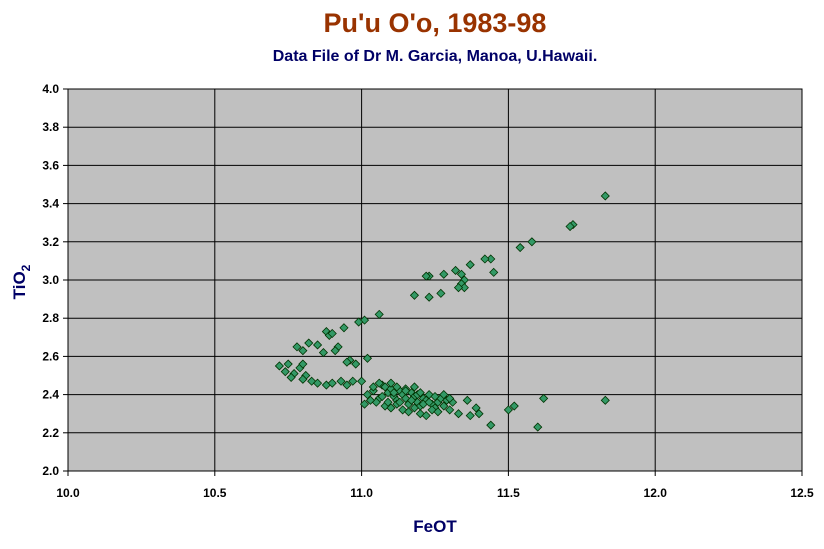  I want to click on y-tick-label: 3.0, so click(50, 280).